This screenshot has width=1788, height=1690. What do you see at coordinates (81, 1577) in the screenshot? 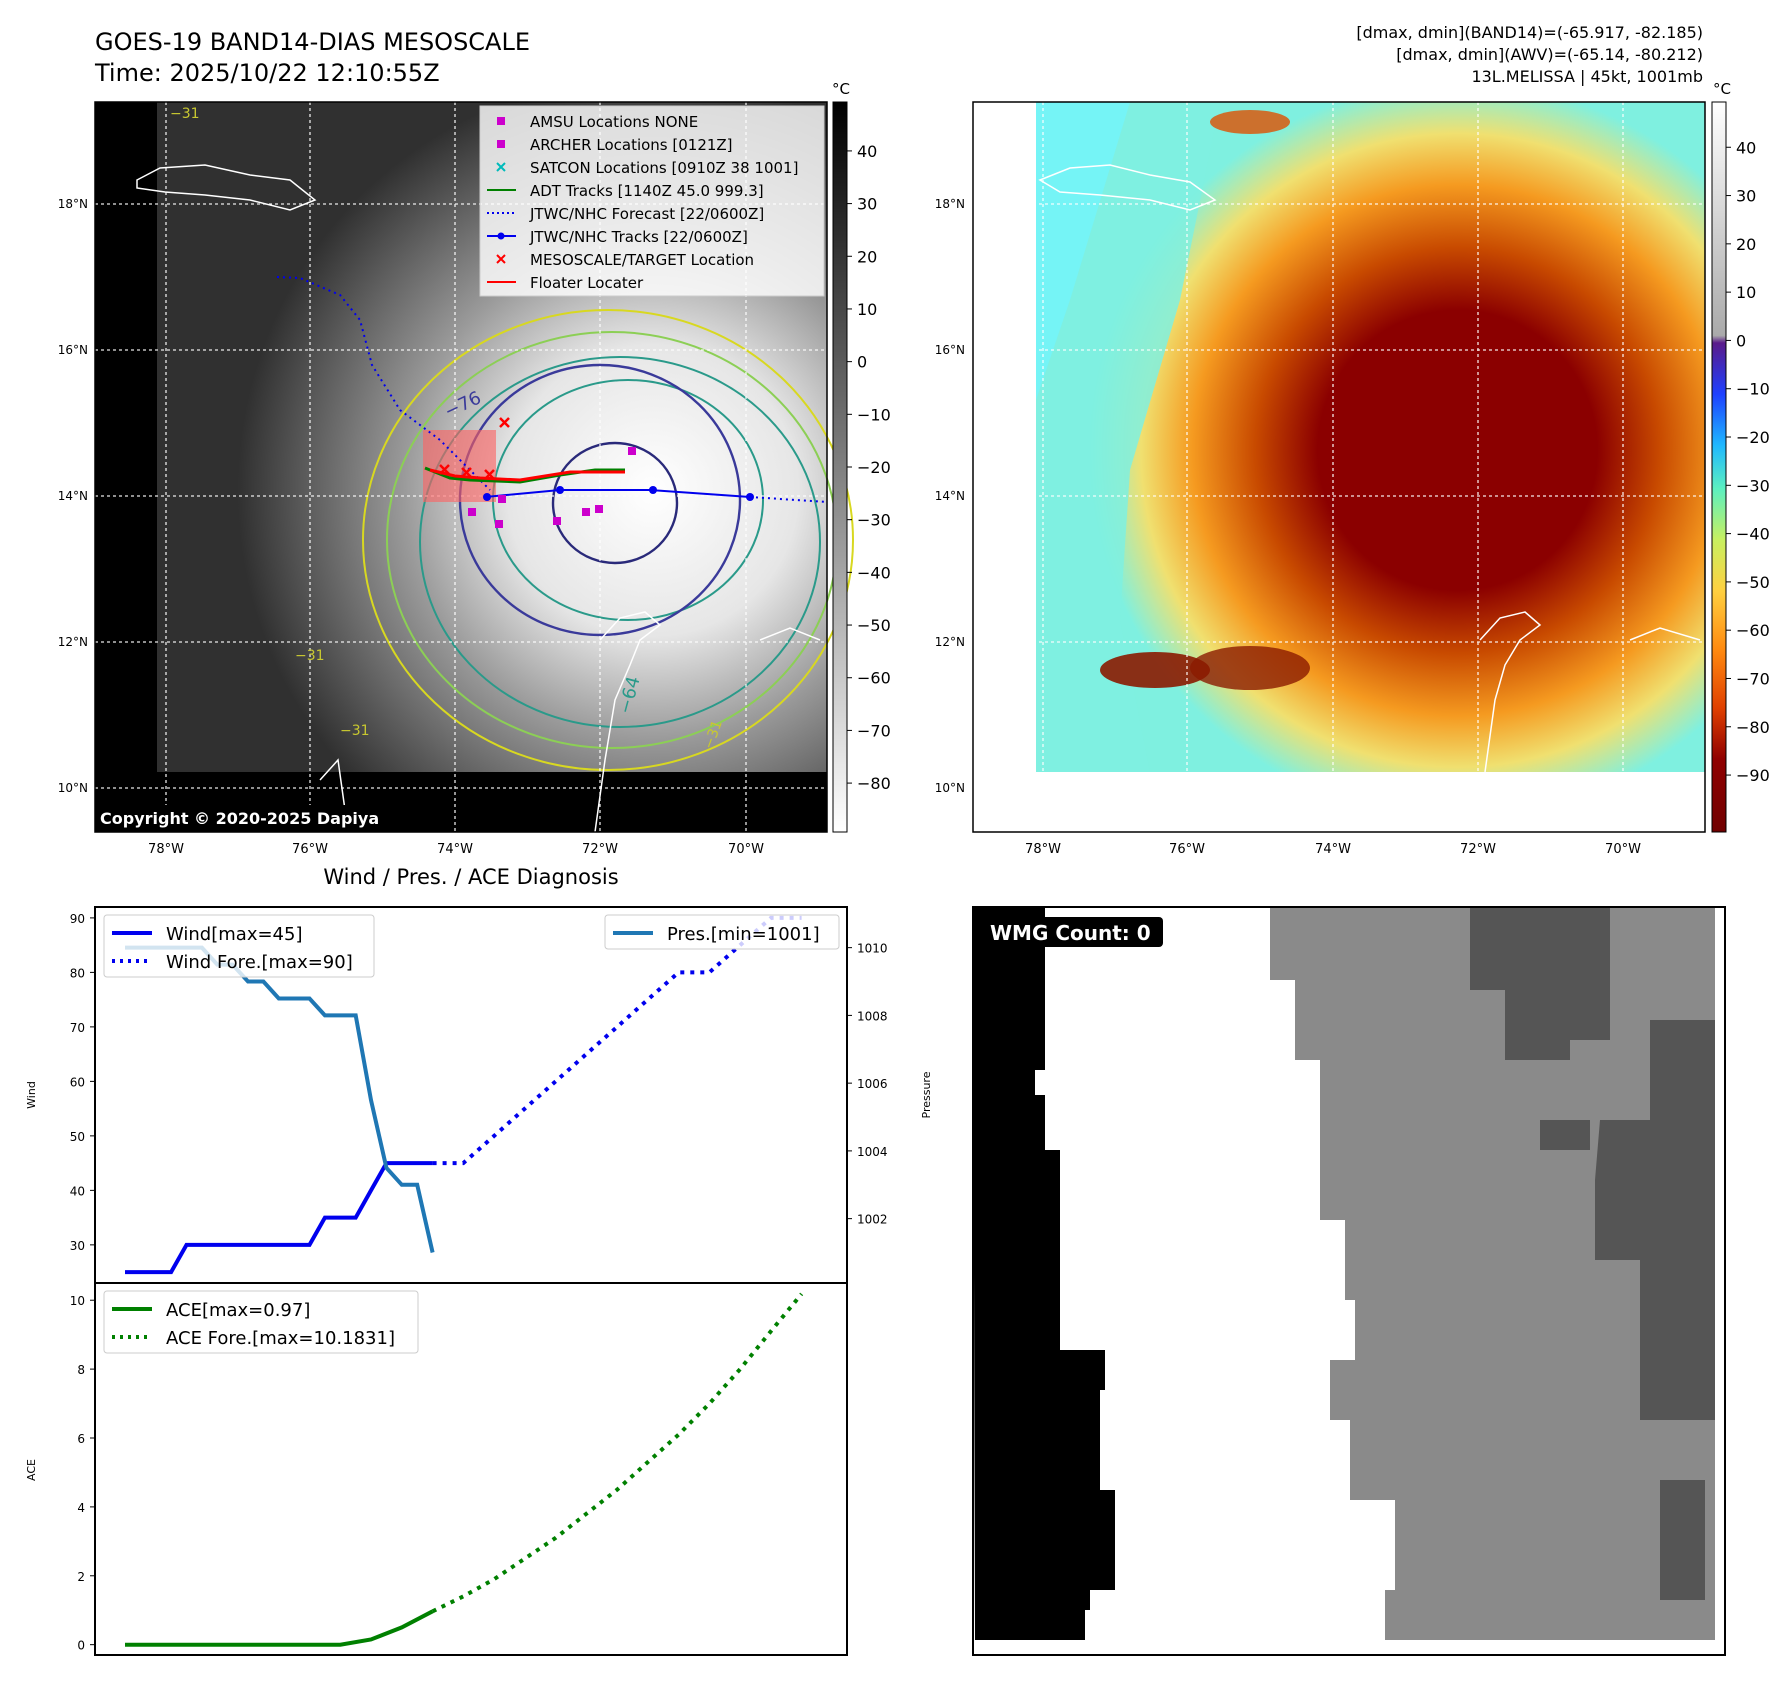
I see `y-tick-label: 2` at bounding box center [81, 1577].